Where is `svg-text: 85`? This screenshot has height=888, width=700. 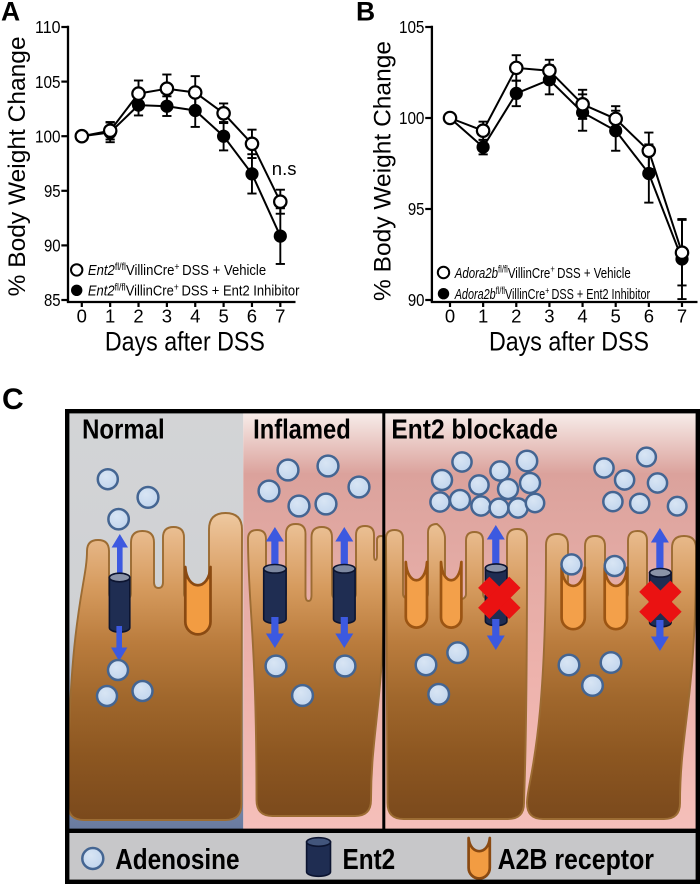
svg-text: 85 is located at coordinates (52, 300).